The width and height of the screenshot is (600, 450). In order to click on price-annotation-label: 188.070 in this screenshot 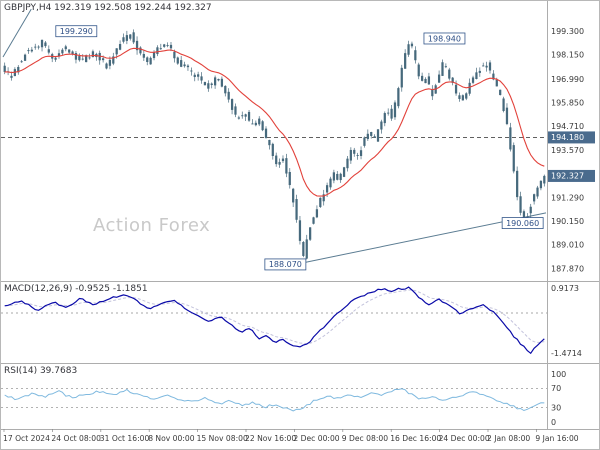, I will do `click(285, 264)`.